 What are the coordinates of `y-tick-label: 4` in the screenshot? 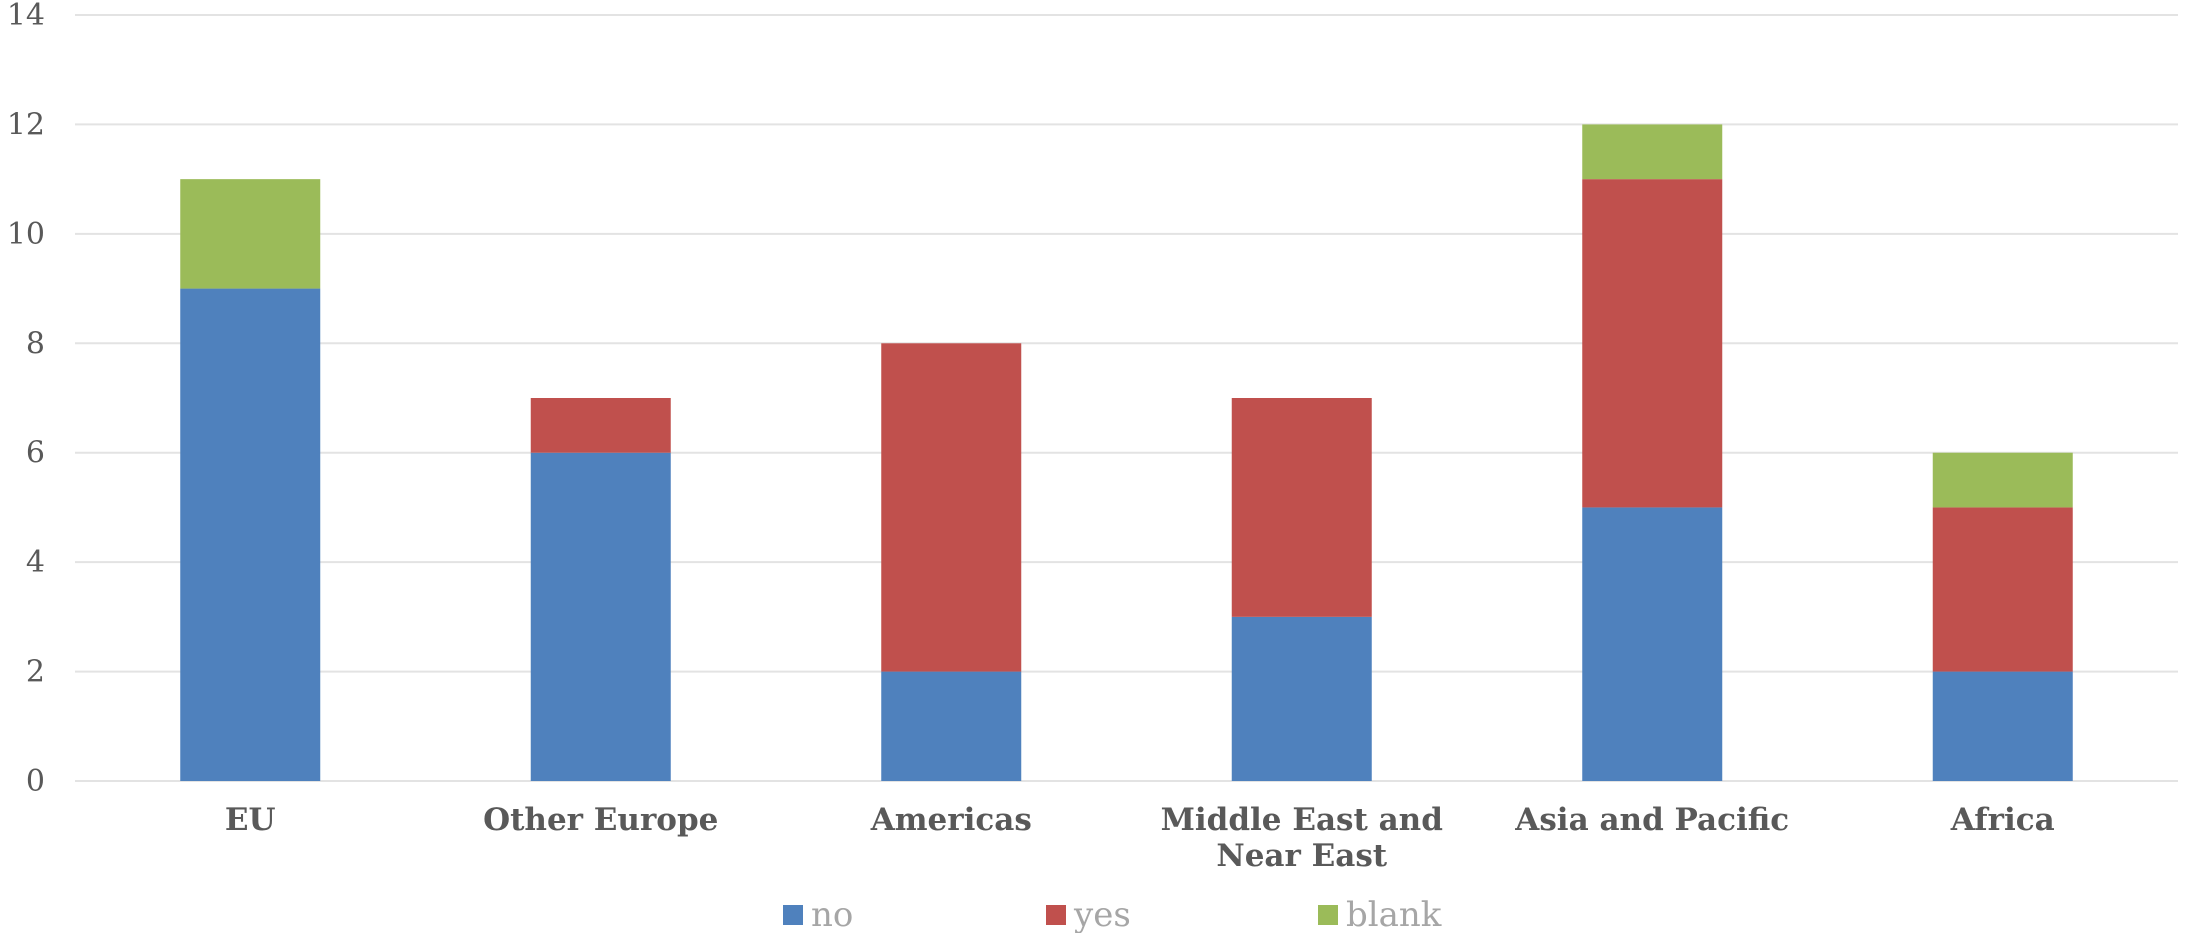 It's located at (35, 562).